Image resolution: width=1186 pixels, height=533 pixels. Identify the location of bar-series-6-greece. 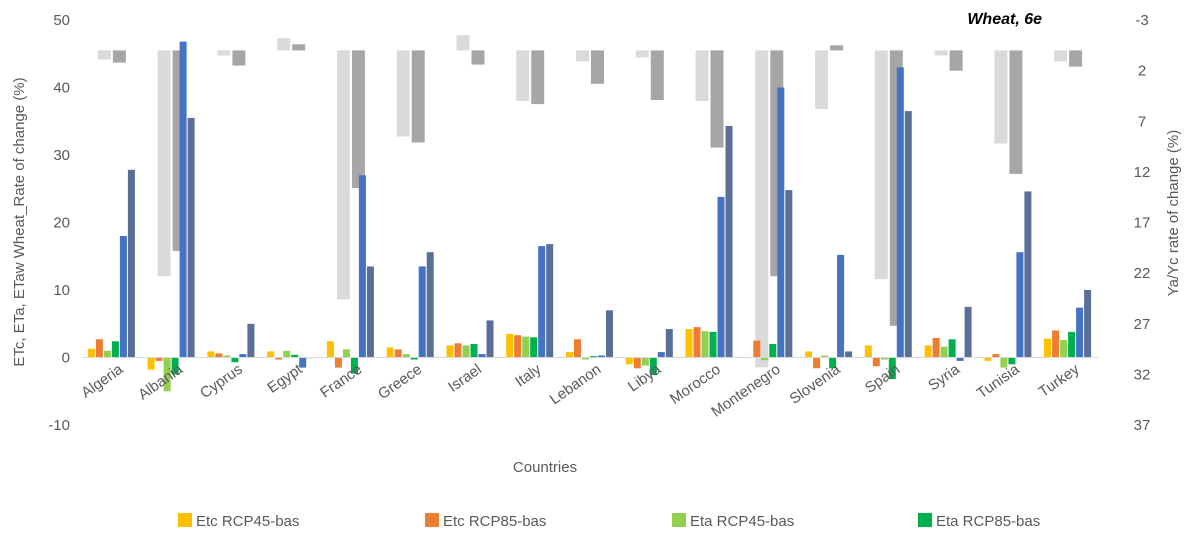
(430, 305).